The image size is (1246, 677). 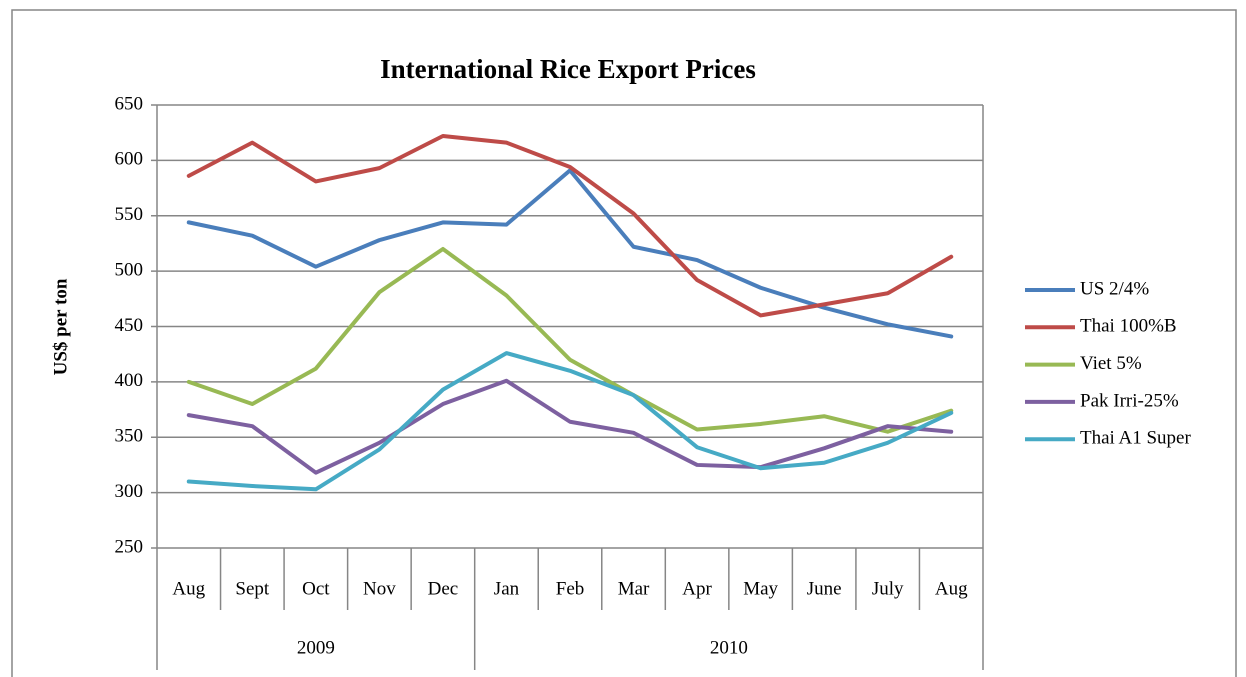 What do you see at coordinates (1114, 288) in the screenshot?
I see `legend-label: US 2/4%` at bounding box center [1114, 288].